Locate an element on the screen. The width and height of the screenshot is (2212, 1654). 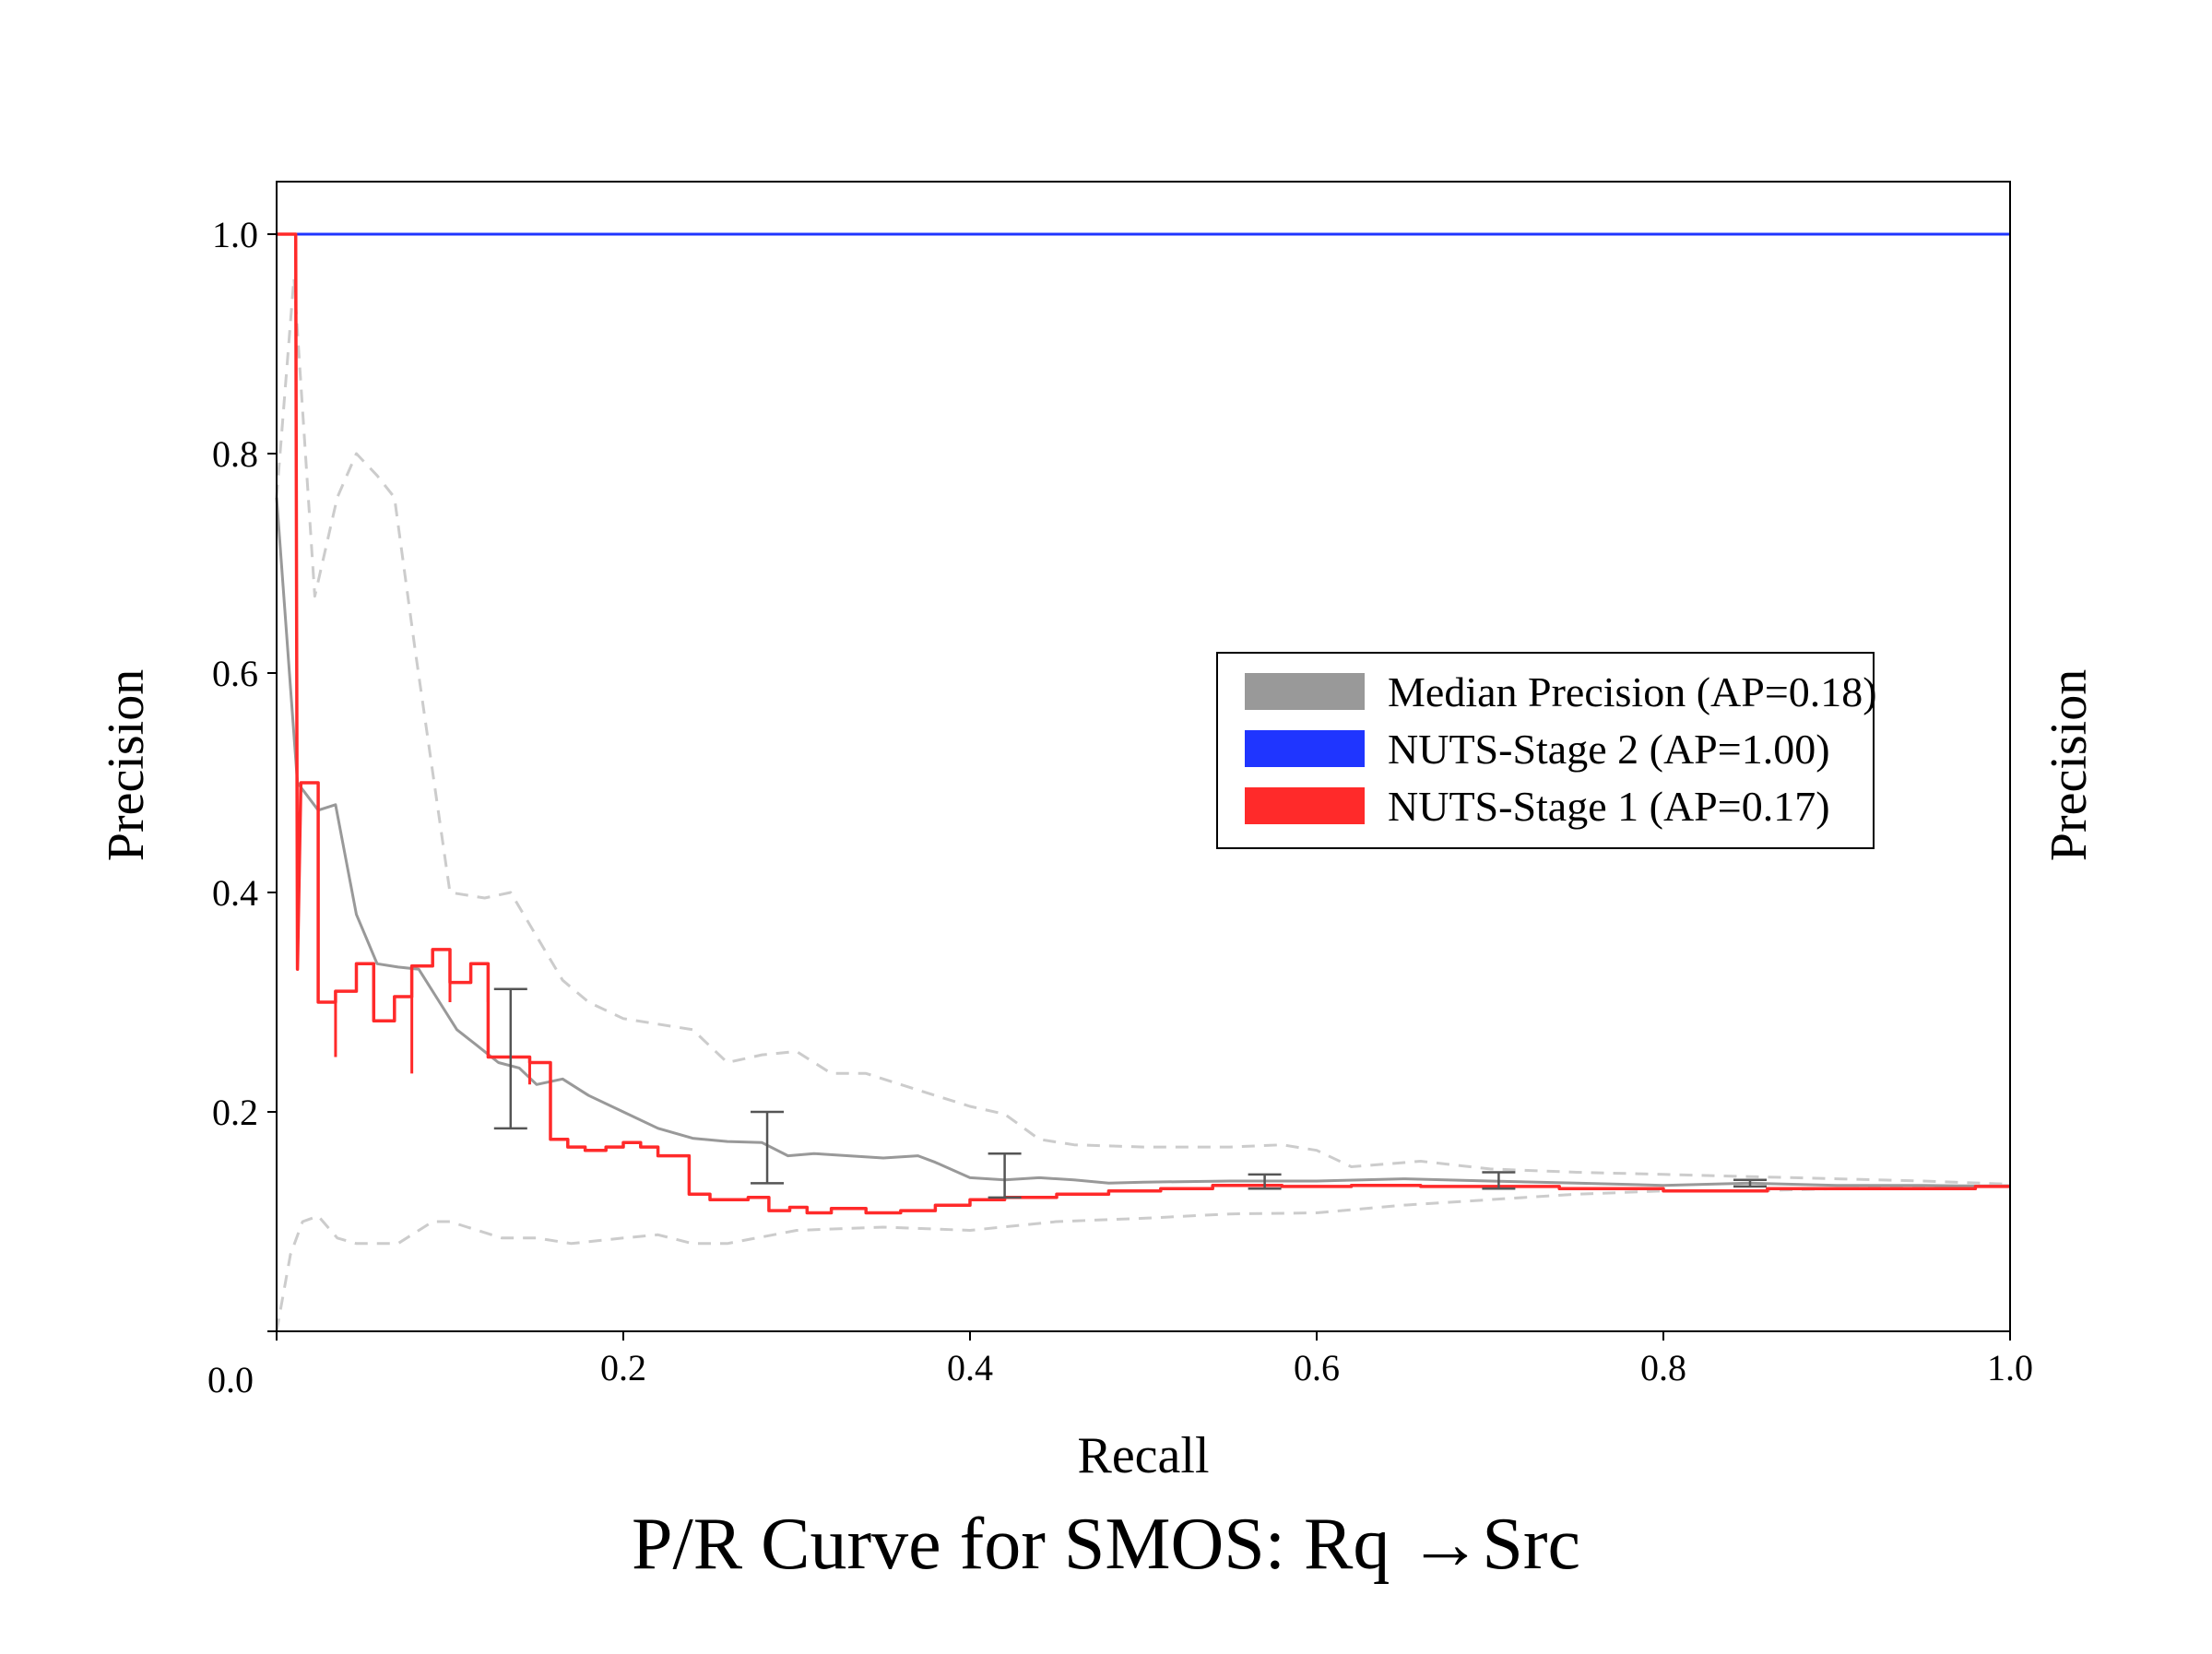
x-axis-label: Recall is located at coordinates (1143, 1455).